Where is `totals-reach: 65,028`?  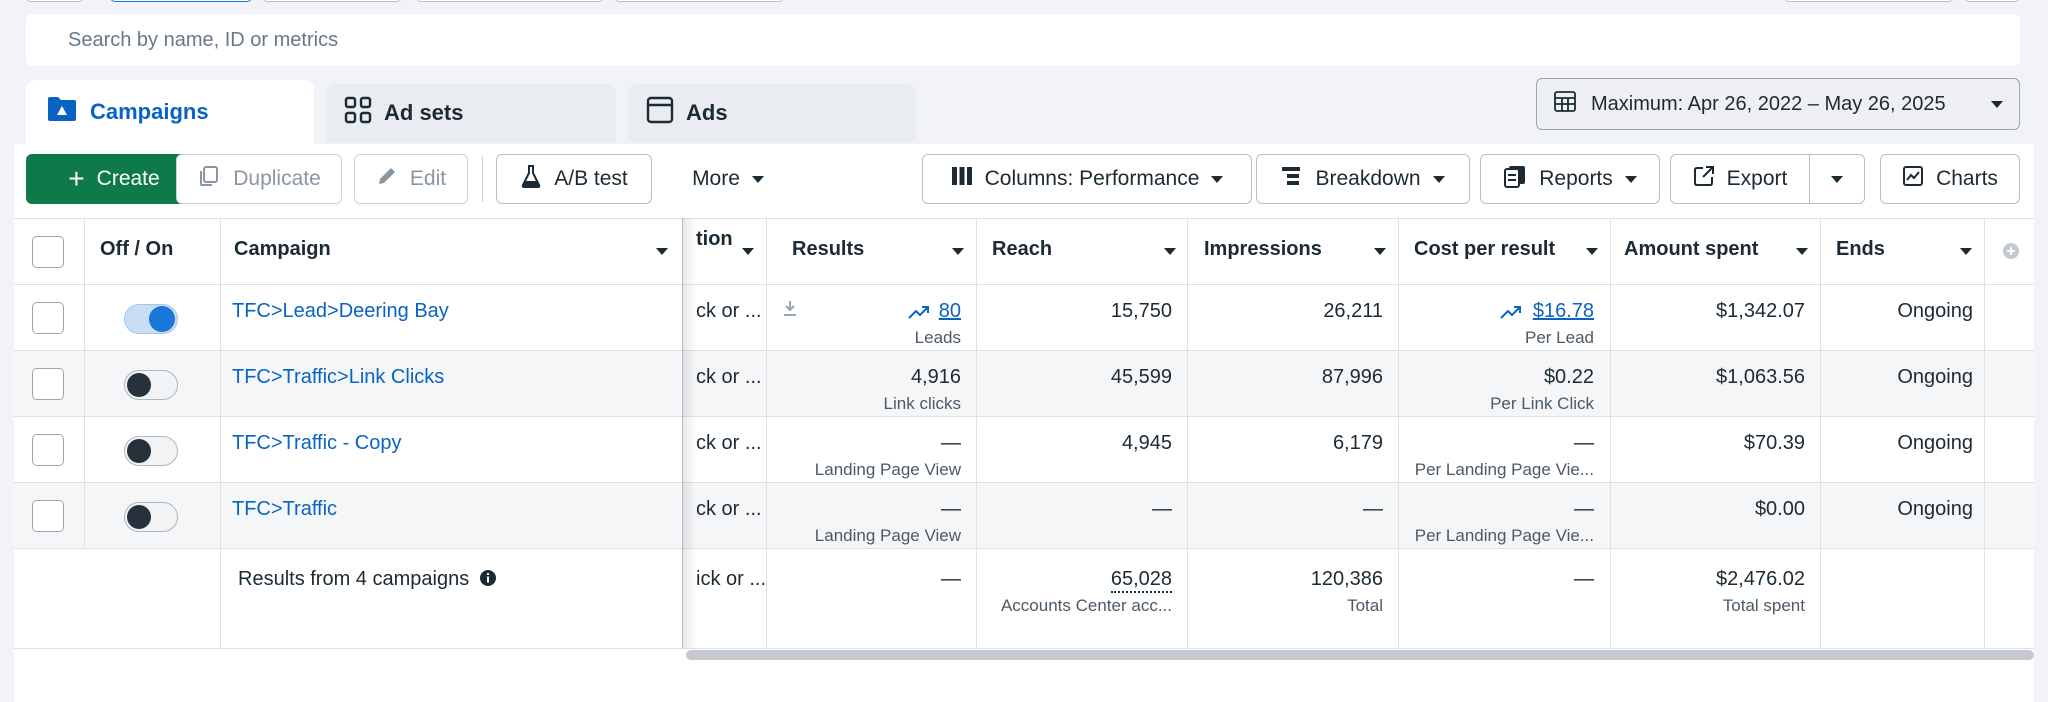 totals-reach: 65,028 is located at coordinates (1141, 580).